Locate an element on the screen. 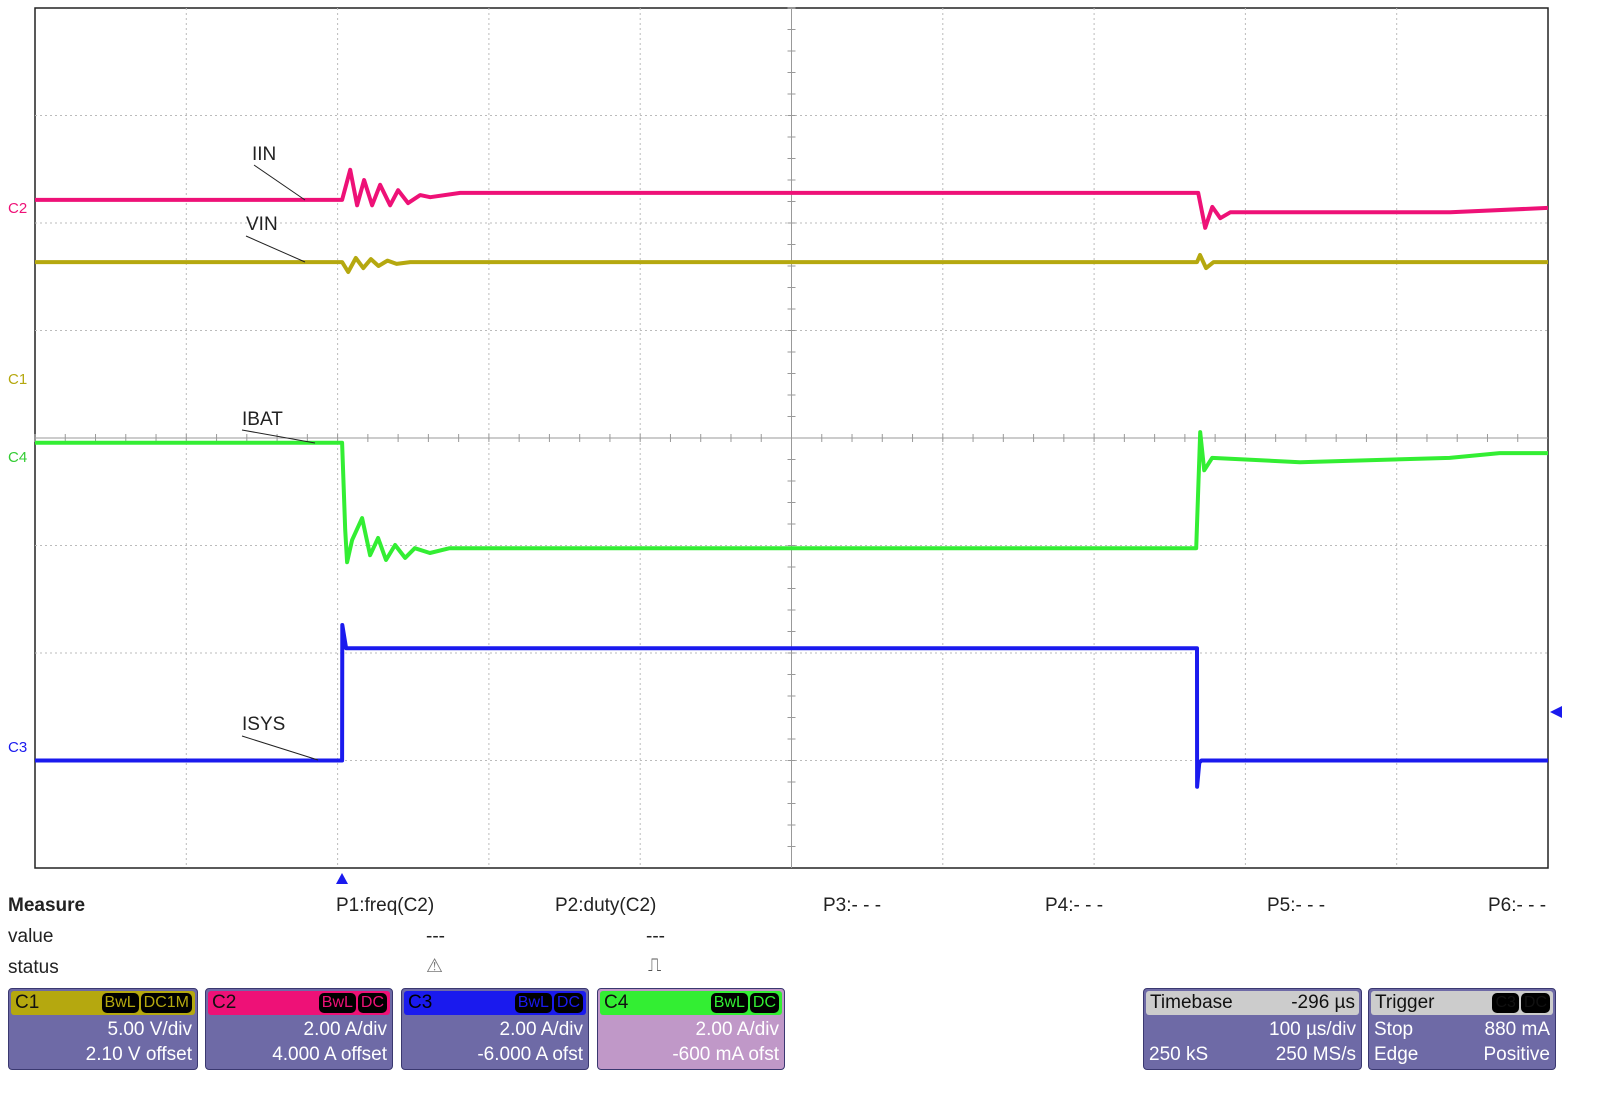 This screenshot has width=1618, height=1106. timebase-rate: 250 MS/s is located at coordinates (1315, 1054).